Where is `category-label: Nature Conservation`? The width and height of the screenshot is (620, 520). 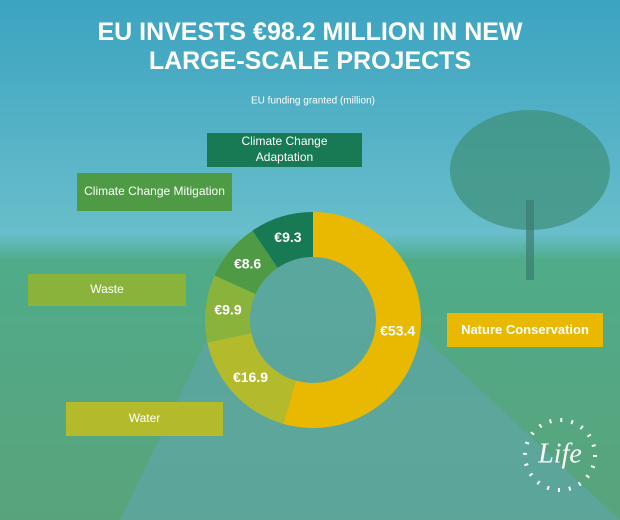
category-label: Nature Conservation is located at coordinates (525, 330).